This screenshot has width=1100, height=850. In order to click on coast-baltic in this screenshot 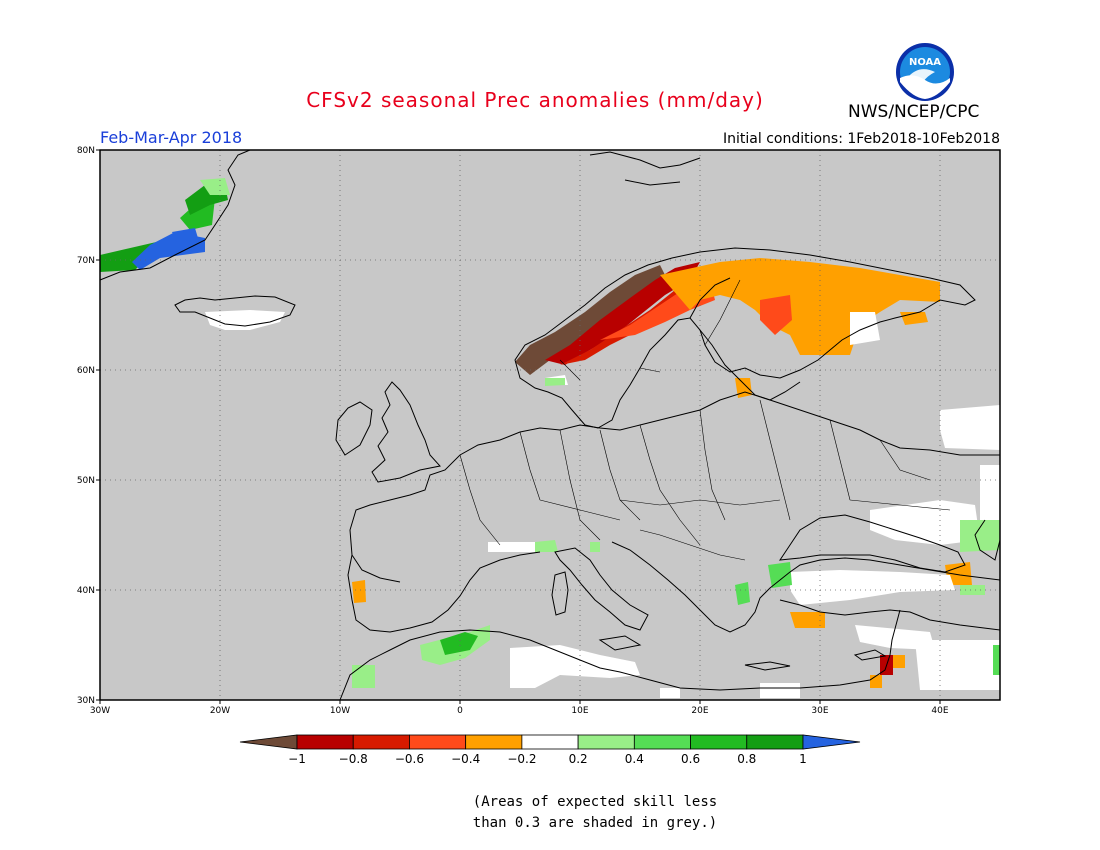, I will do `click(745, 339)`.